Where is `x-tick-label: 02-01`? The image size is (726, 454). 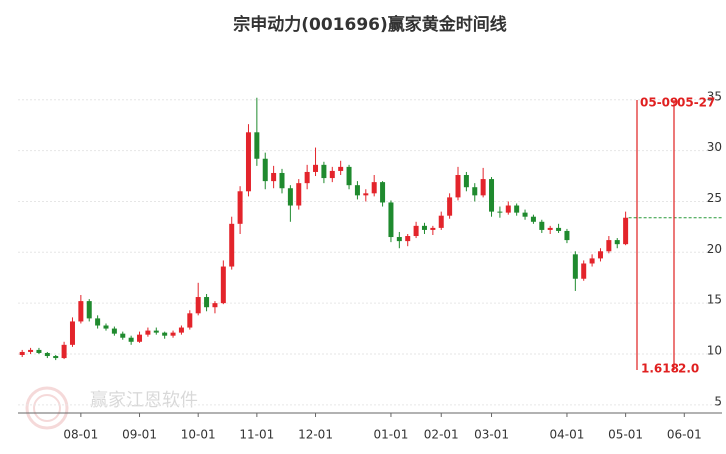 x-tick-label: 02-01 is located at coordinates (441, 435).